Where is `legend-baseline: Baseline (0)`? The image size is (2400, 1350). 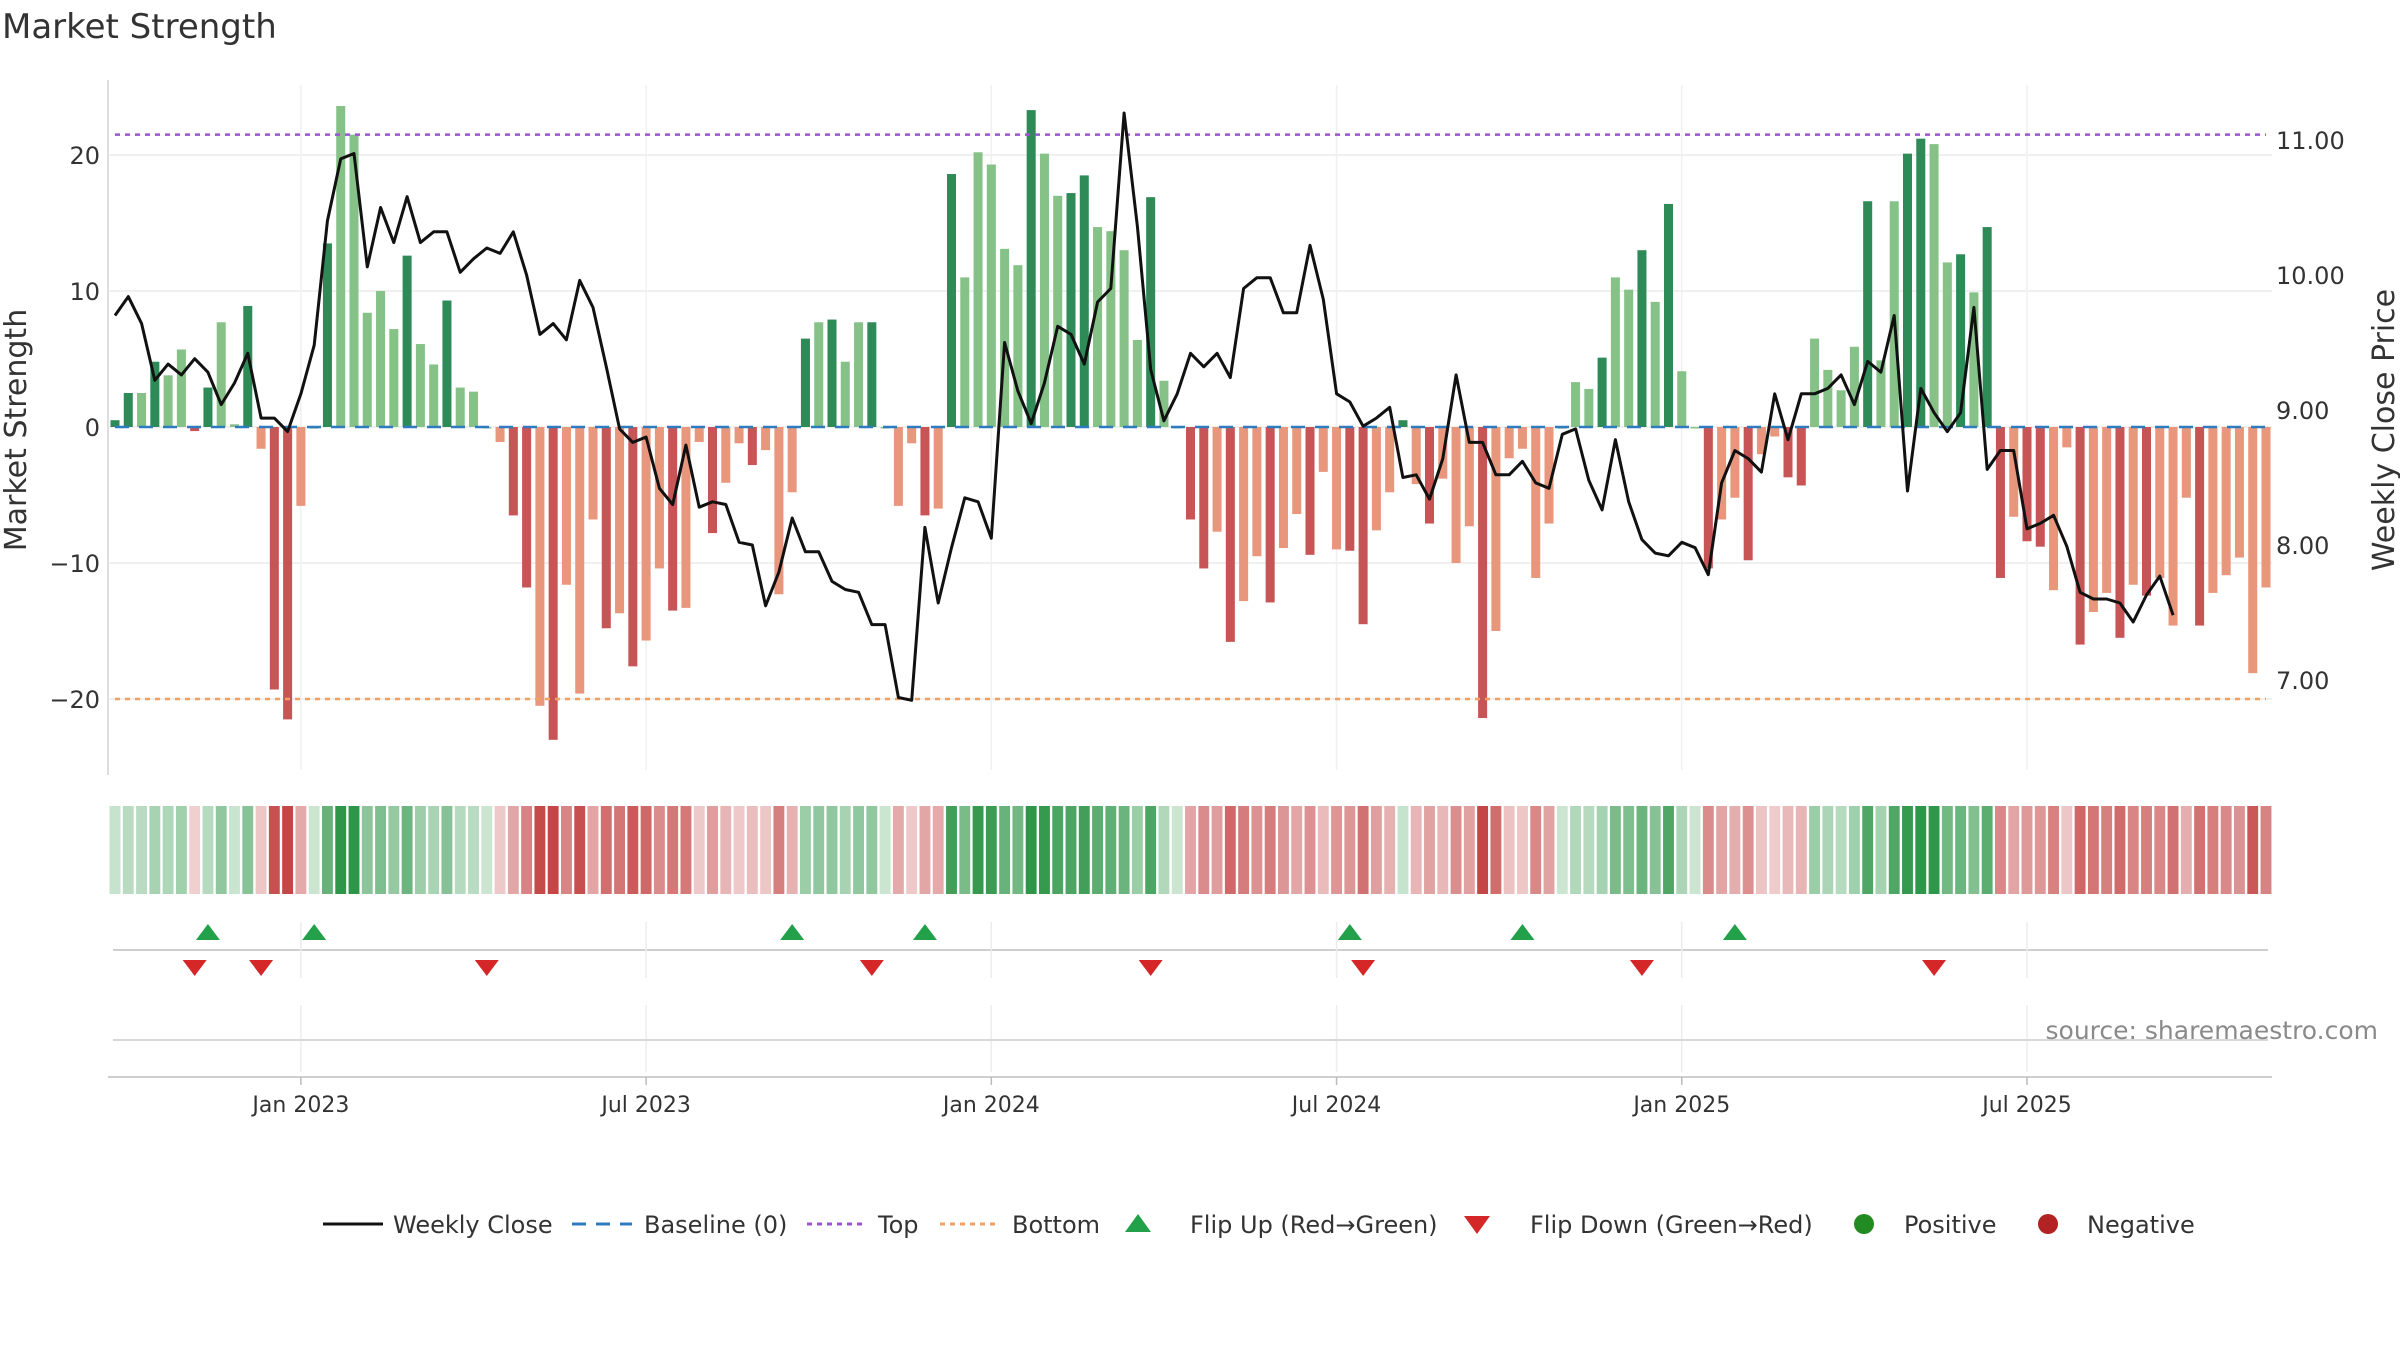 legend-baseline: Baseline (0) is located at coordinates (715, 1225).